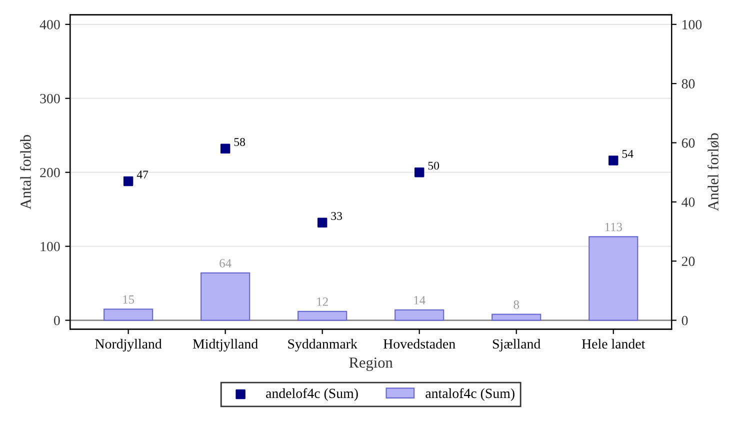 Image resolution: width=738 pixels, height=422 pixels. Describe the element at coordinates (57, 321) in the screenshot. I see `y-tick-label: 0` at that location.